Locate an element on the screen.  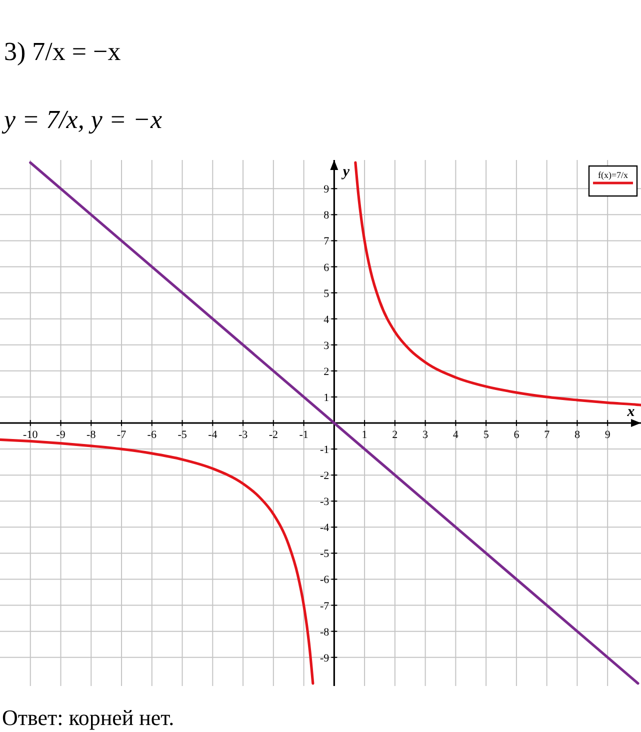
text: f(x)=7/x is located at coordinates (613, 175).